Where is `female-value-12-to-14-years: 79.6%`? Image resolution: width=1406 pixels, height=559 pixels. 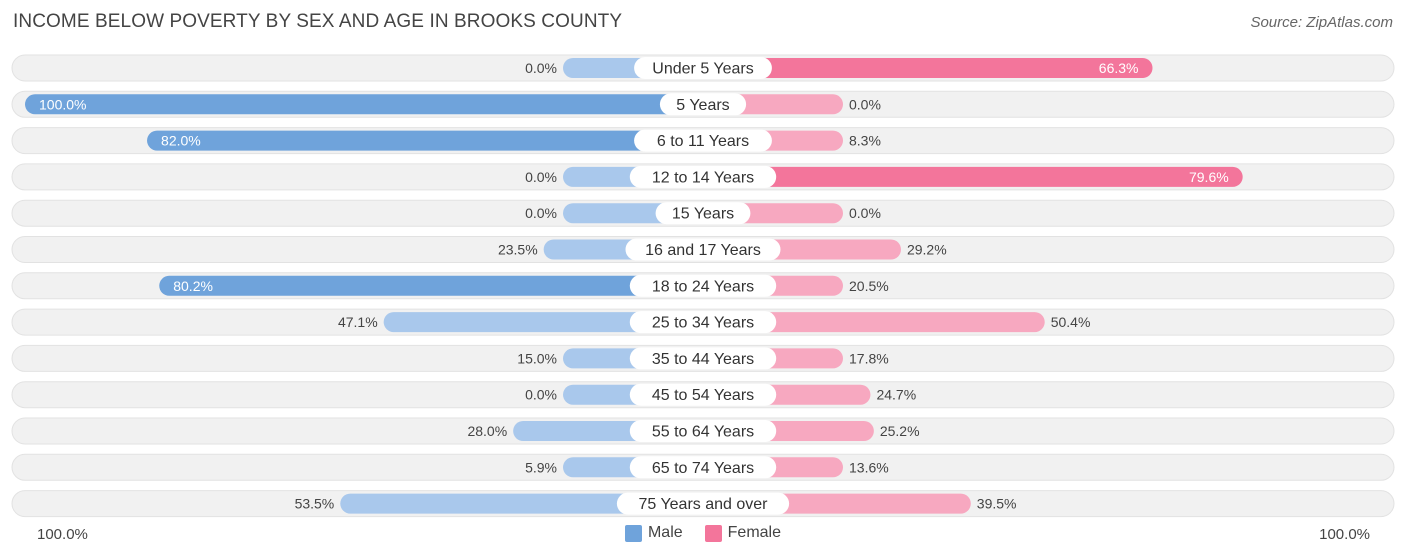
female-value-12-to-14-years: 79.6% is located at coordinates (1209, 177).